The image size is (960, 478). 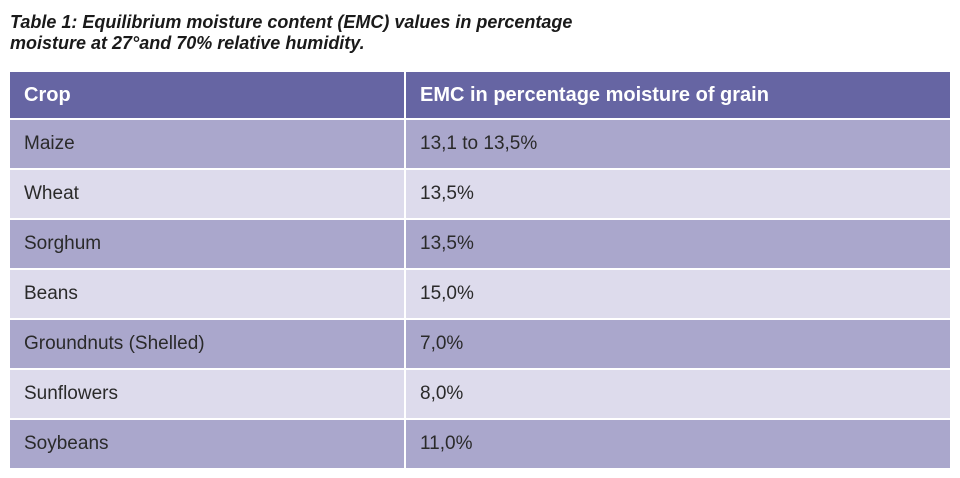 What do you see at coordinates (678, 145) in the screenshot?
I see `emc-cell: 13,1 to 13,5%` at bounding box center [678, 145].